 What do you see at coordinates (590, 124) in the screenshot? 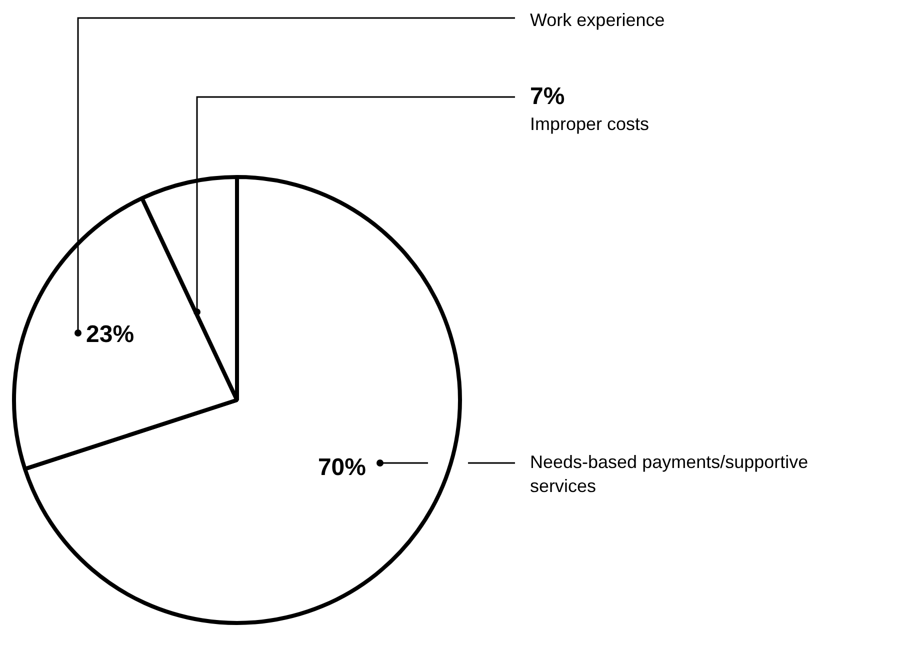
I see `slice-label: Improper costs` at bounding box center [590, 124].